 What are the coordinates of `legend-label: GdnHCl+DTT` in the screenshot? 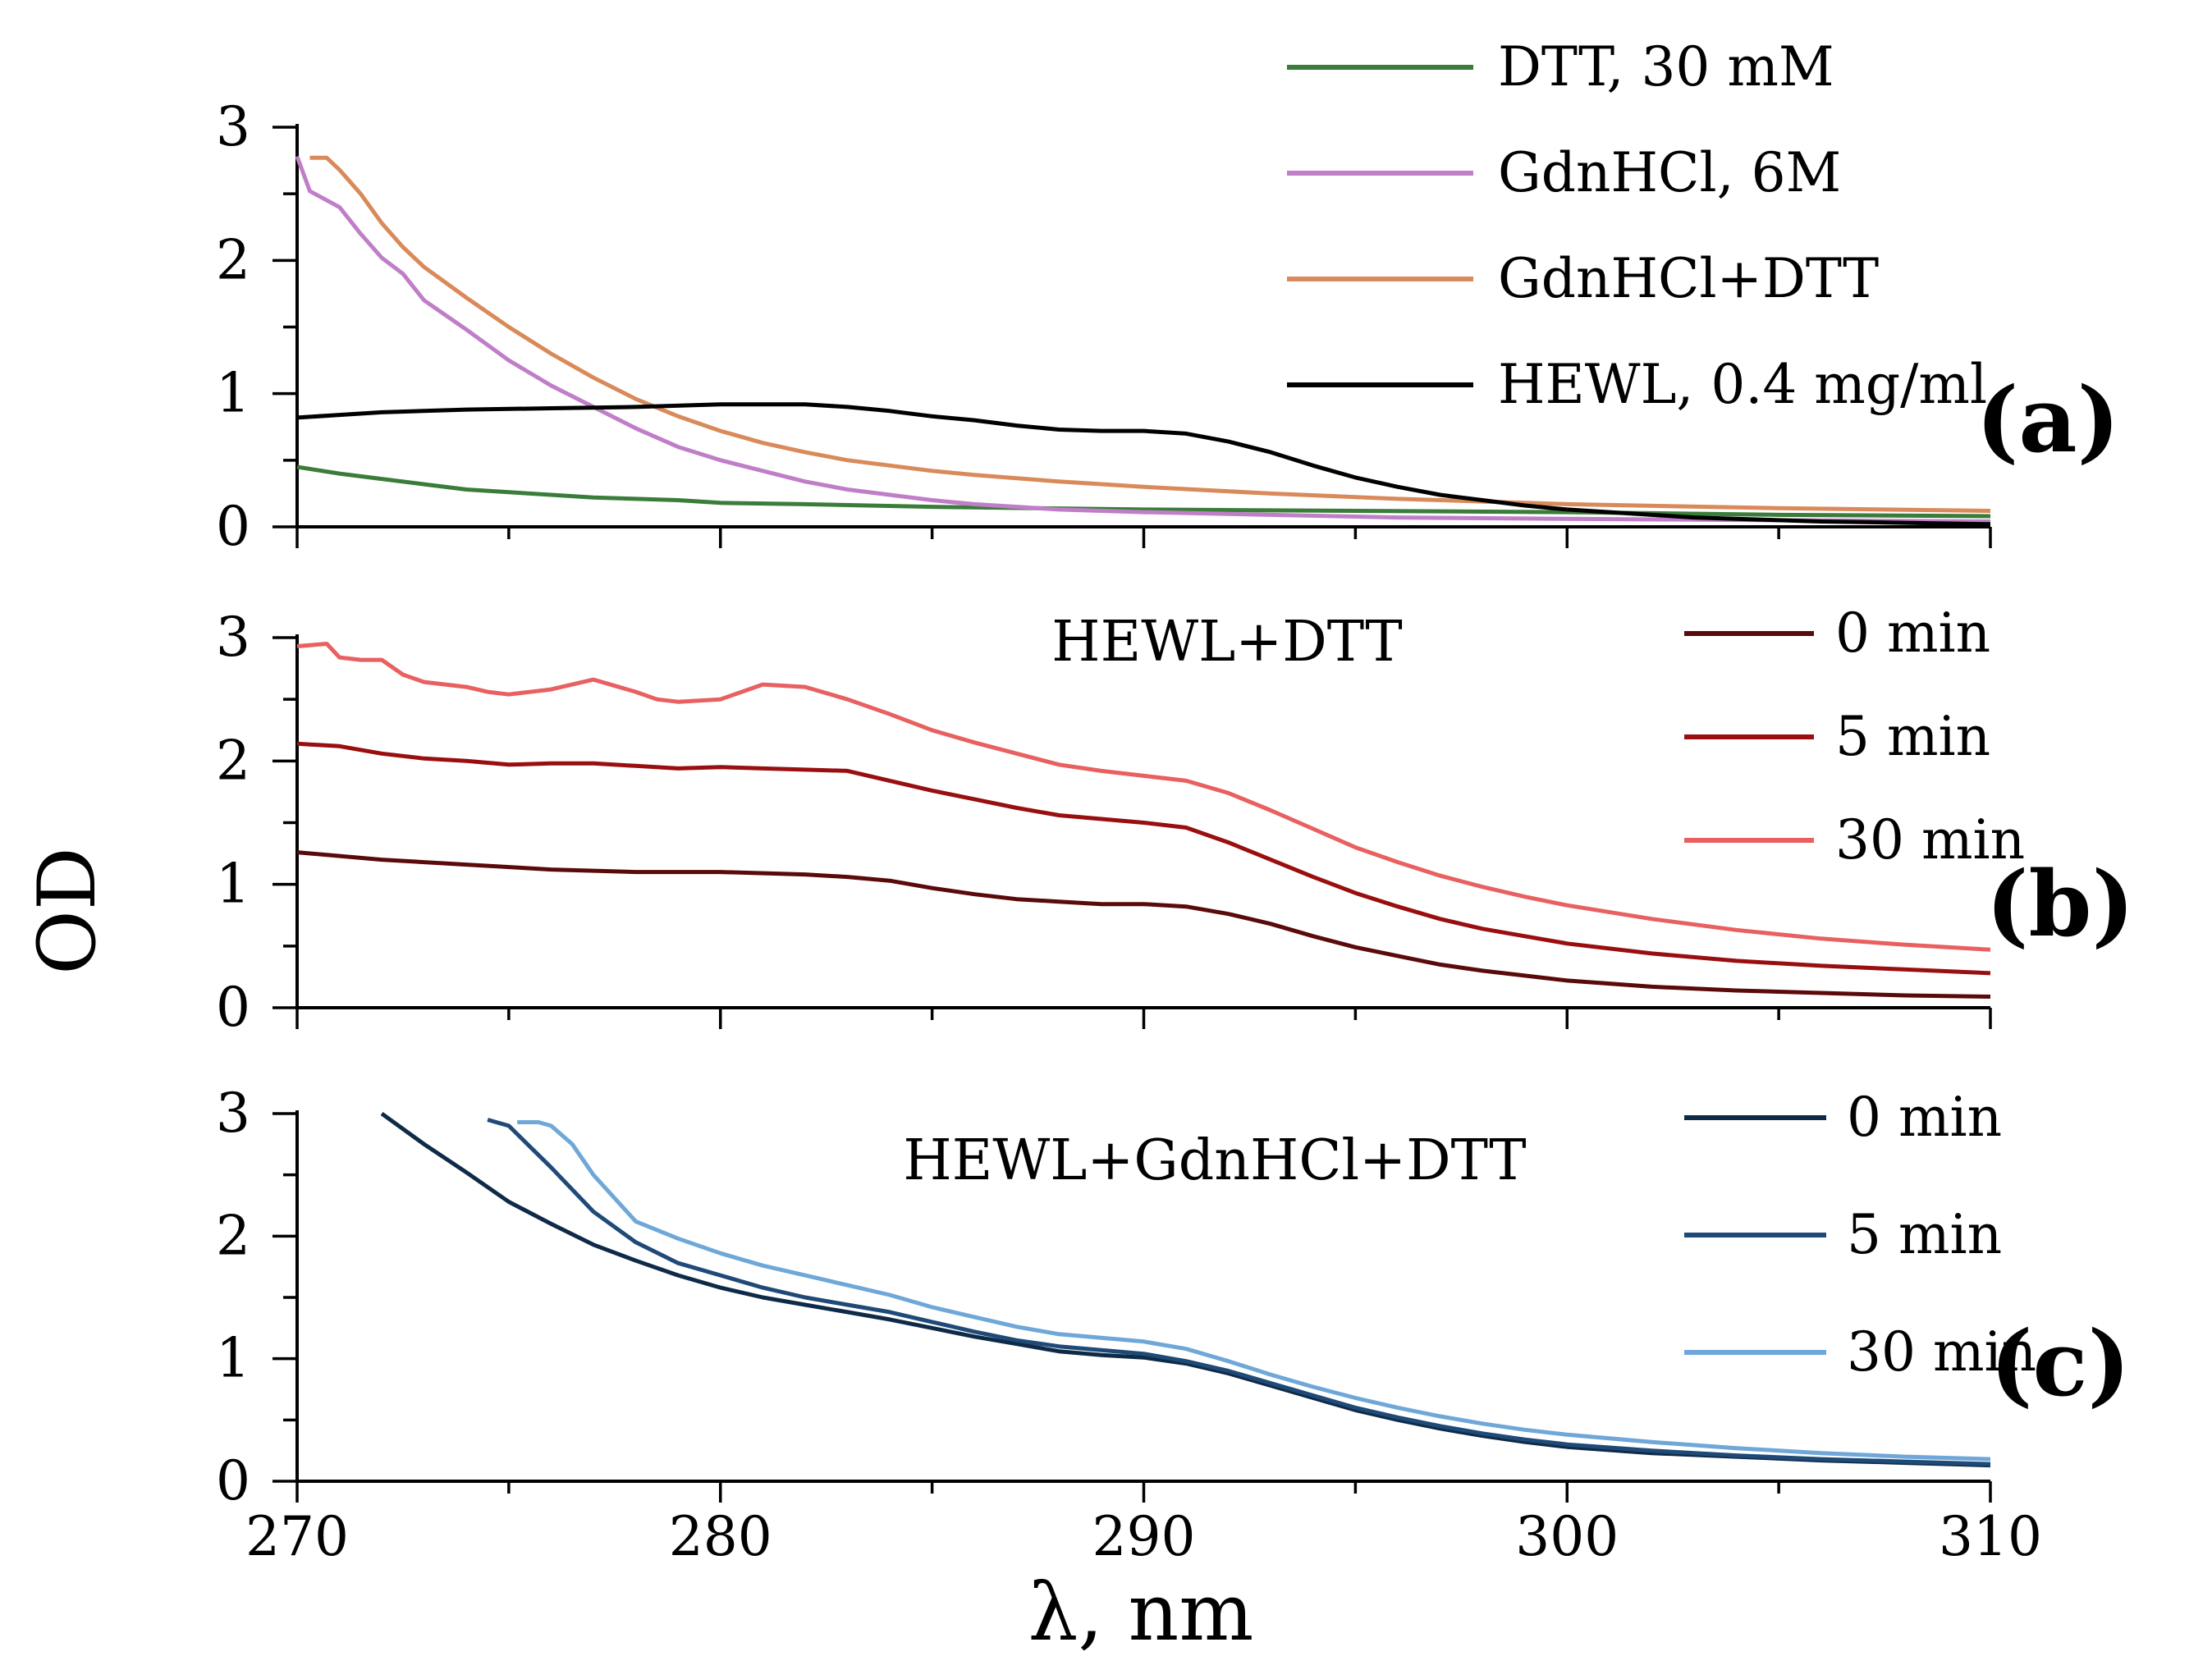 It's located at (1688, 279).